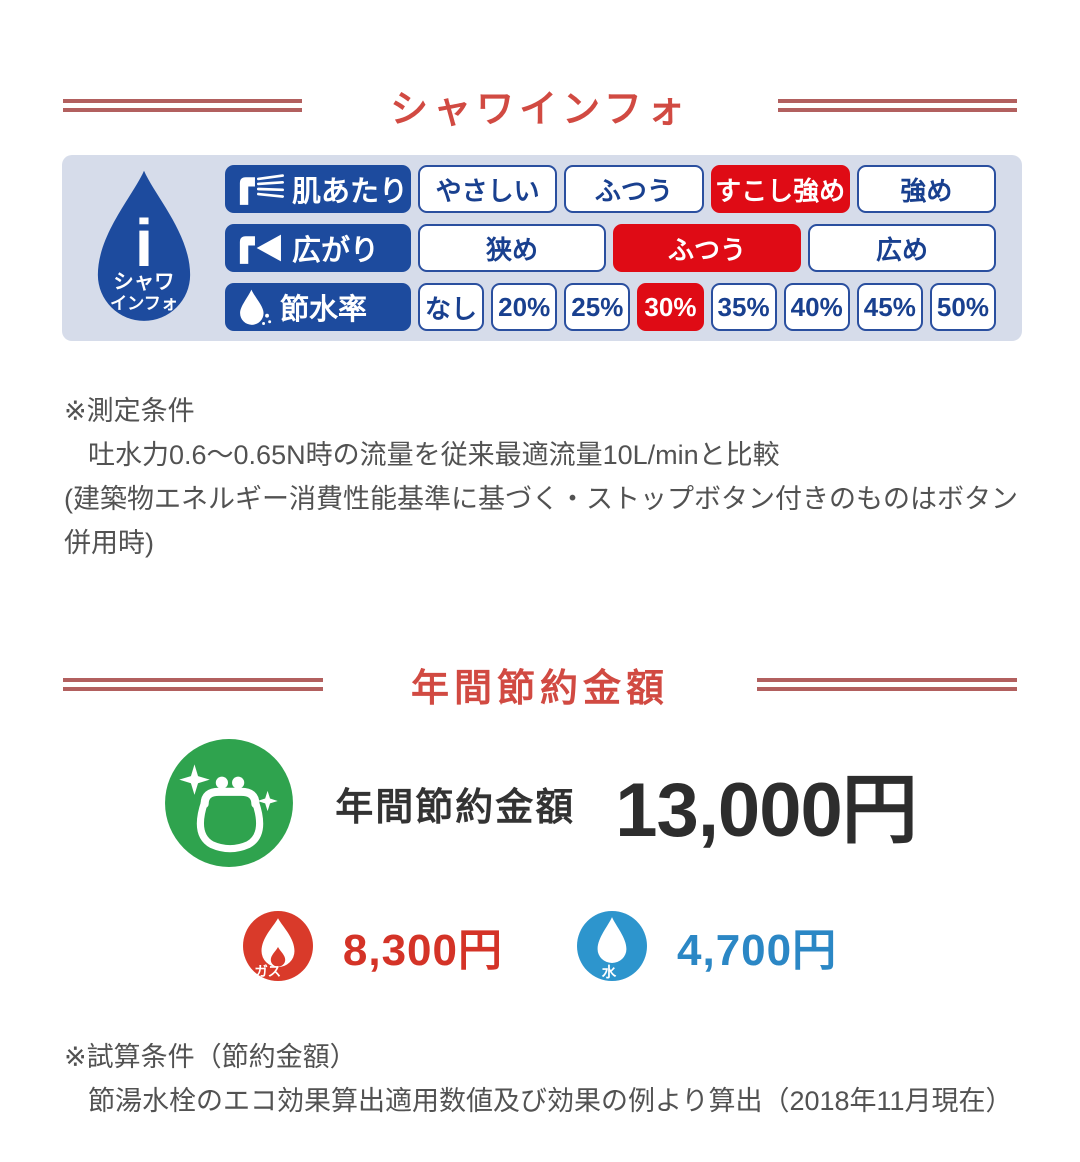 This screenshot has height=1162, width=1080. Describe the element at coordinates (707, 189) in the screenshot. I see `row-options: やさしい ふつう すこし強め 強め` at that location.